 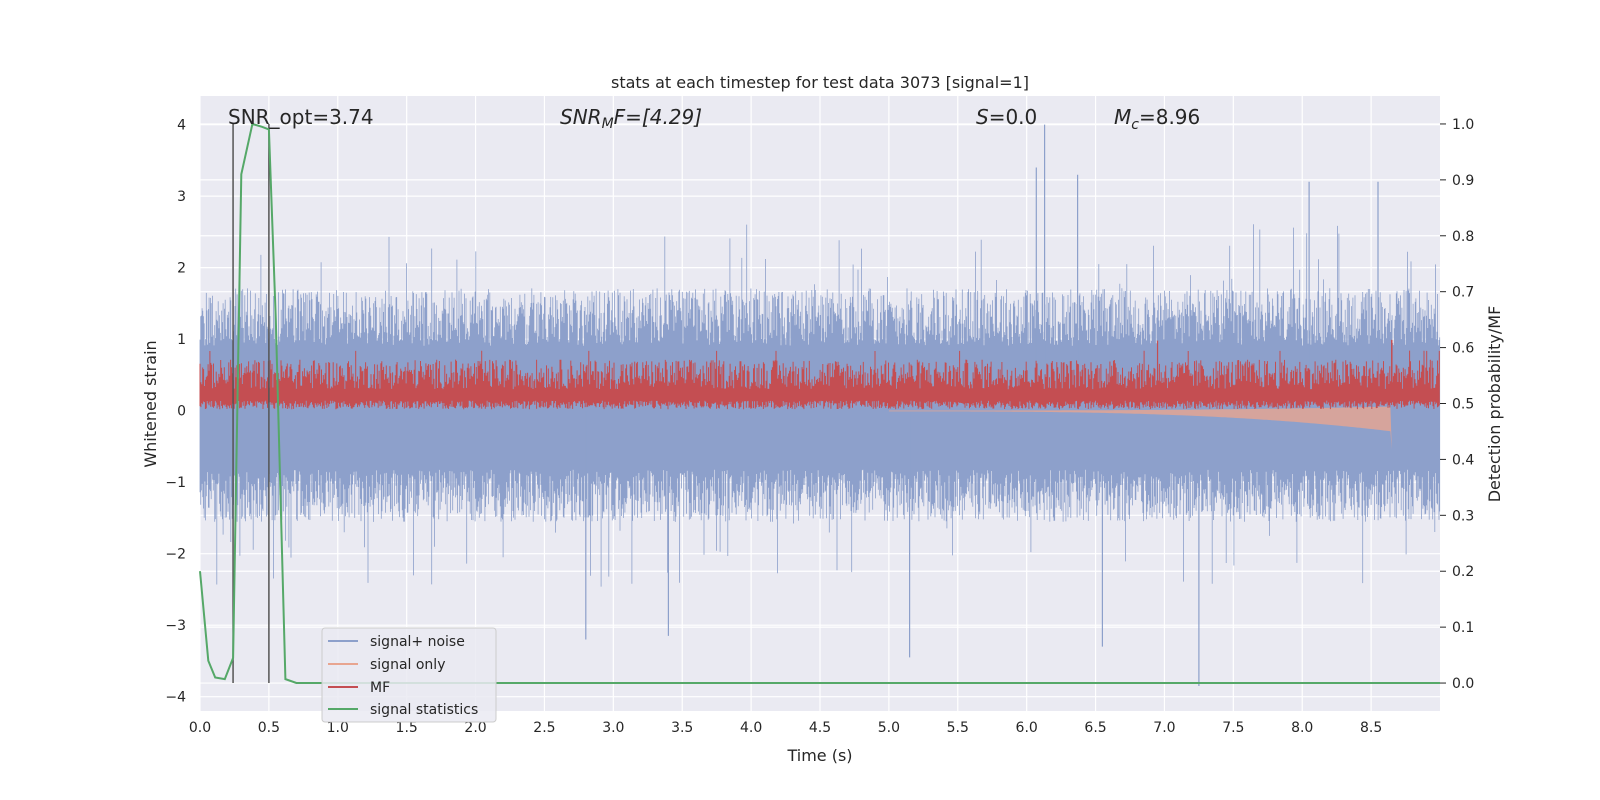 I want to click on y2-tick-label: 0.8, so click(x=1463, y=237).